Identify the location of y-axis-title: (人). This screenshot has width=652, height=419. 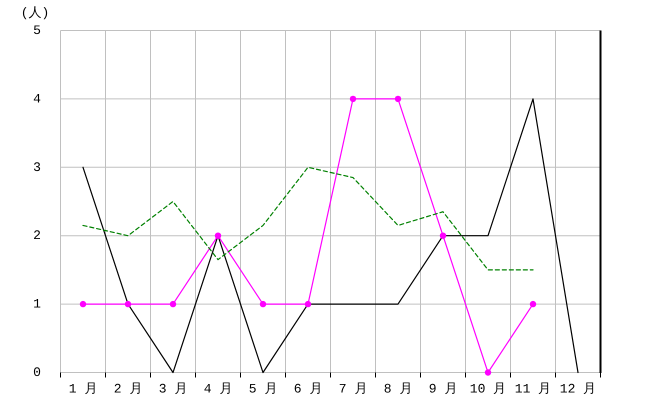
(35, 13).